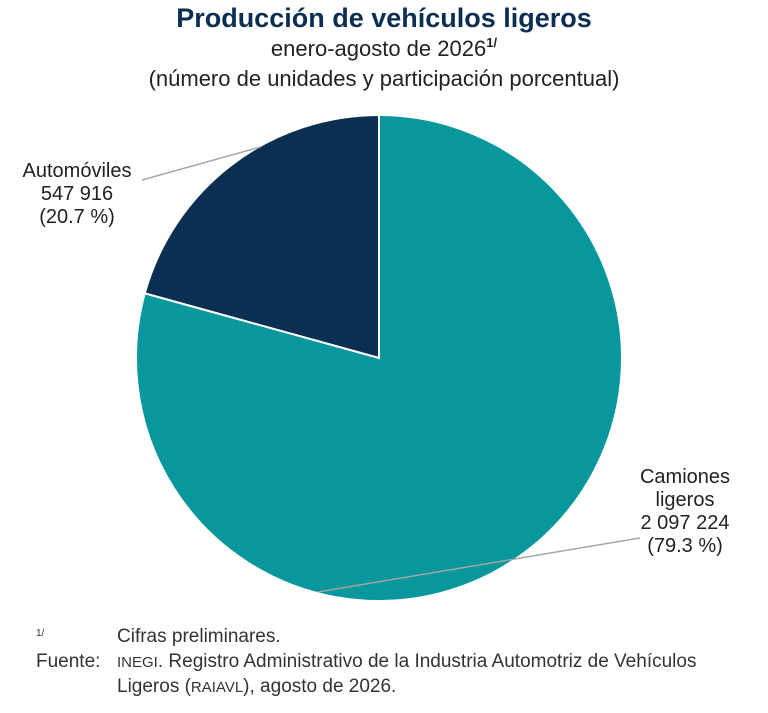 The width and height of the screenshot is (768, 713). What do you see at coordinates (384, 18) in the screenshot?
I see `chart-title: Producción de vehículos ligeros` at bounding box center [384, 18].